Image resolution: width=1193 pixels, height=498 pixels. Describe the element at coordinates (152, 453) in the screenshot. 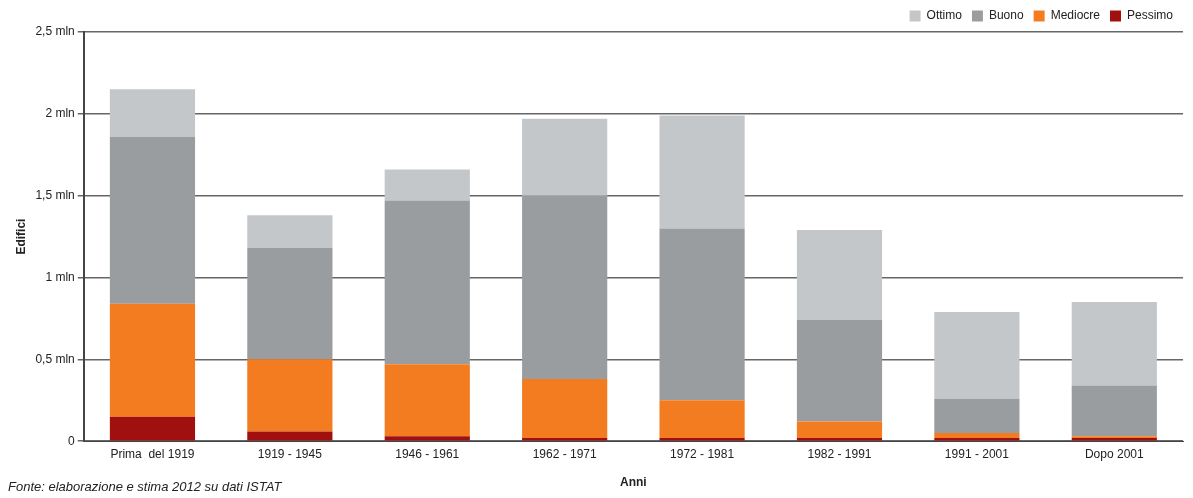

I see `x-tick-label: Prima del 1919` at that location.